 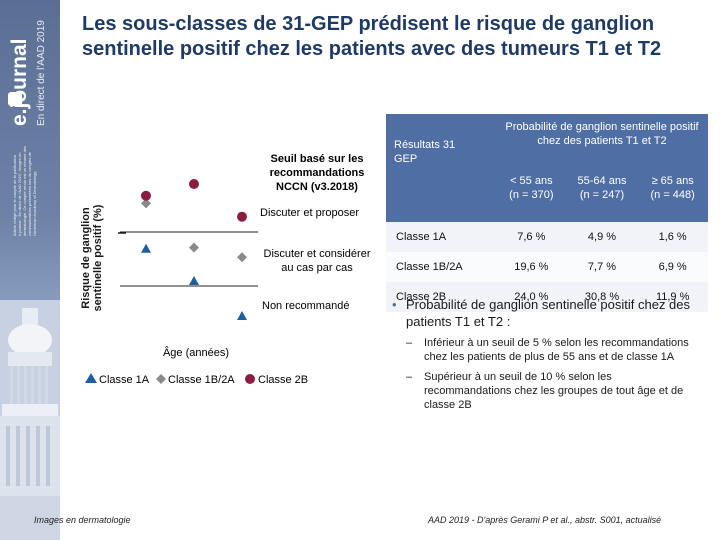 What do you see at coordinates (421, 297) in the screenshot?
I see `row-label: Classe 2B` at bounding box center [421, 297].